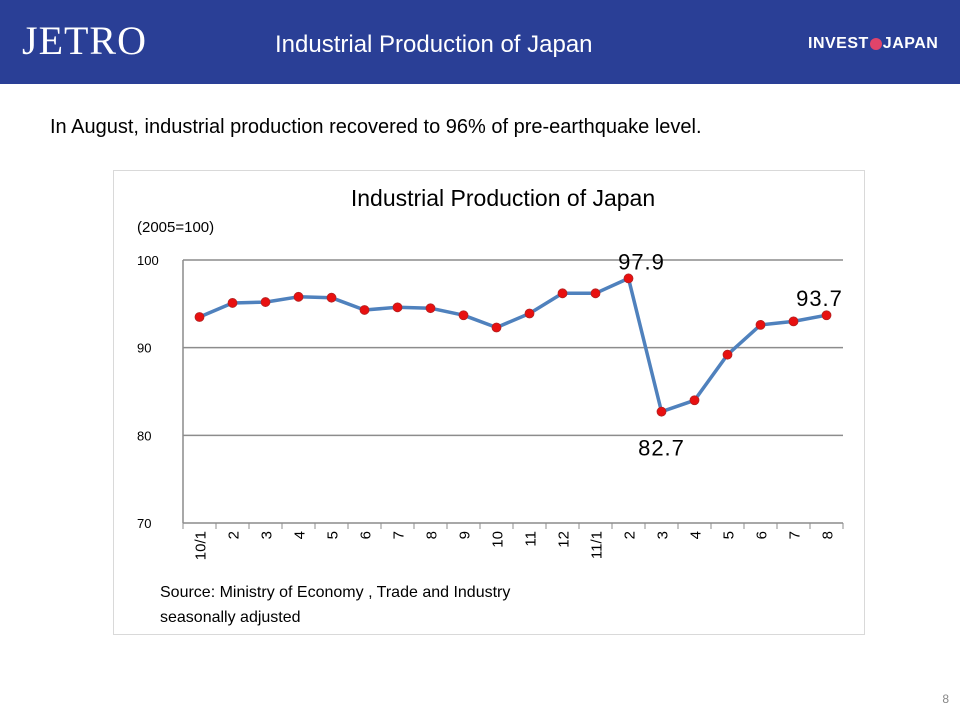  I want to click on page-title: Industrial Production of Japan, so click(434, 44).